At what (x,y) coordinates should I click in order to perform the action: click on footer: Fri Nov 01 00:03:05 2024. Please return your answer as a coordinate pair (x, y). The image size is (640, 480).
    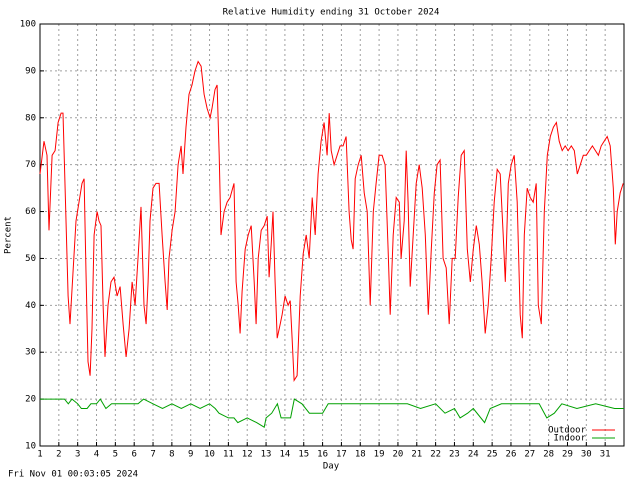
    Looking at the image, I should click on (73, 475).